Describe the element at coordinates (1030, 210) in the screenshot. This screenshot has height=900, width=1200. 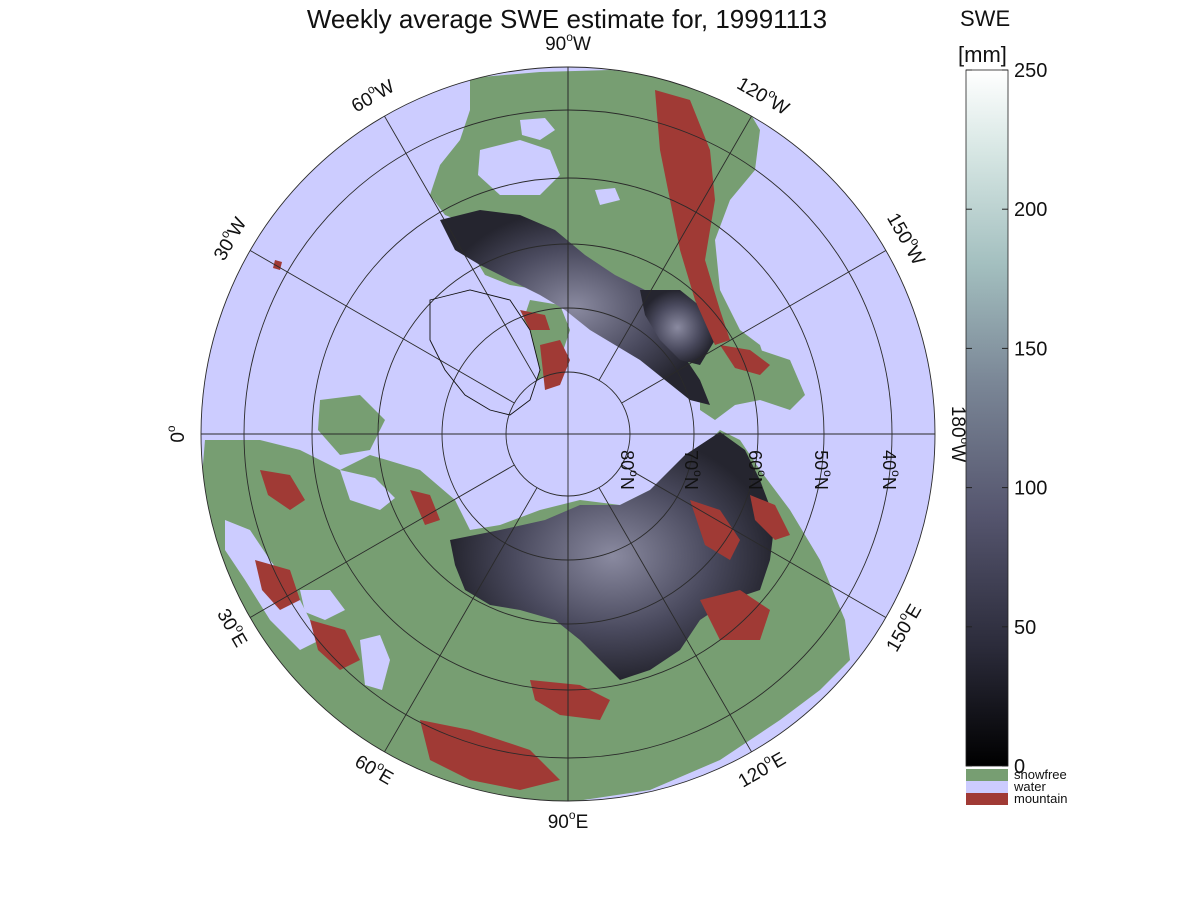
I see `colorbar-tick-label: 200` at that location.